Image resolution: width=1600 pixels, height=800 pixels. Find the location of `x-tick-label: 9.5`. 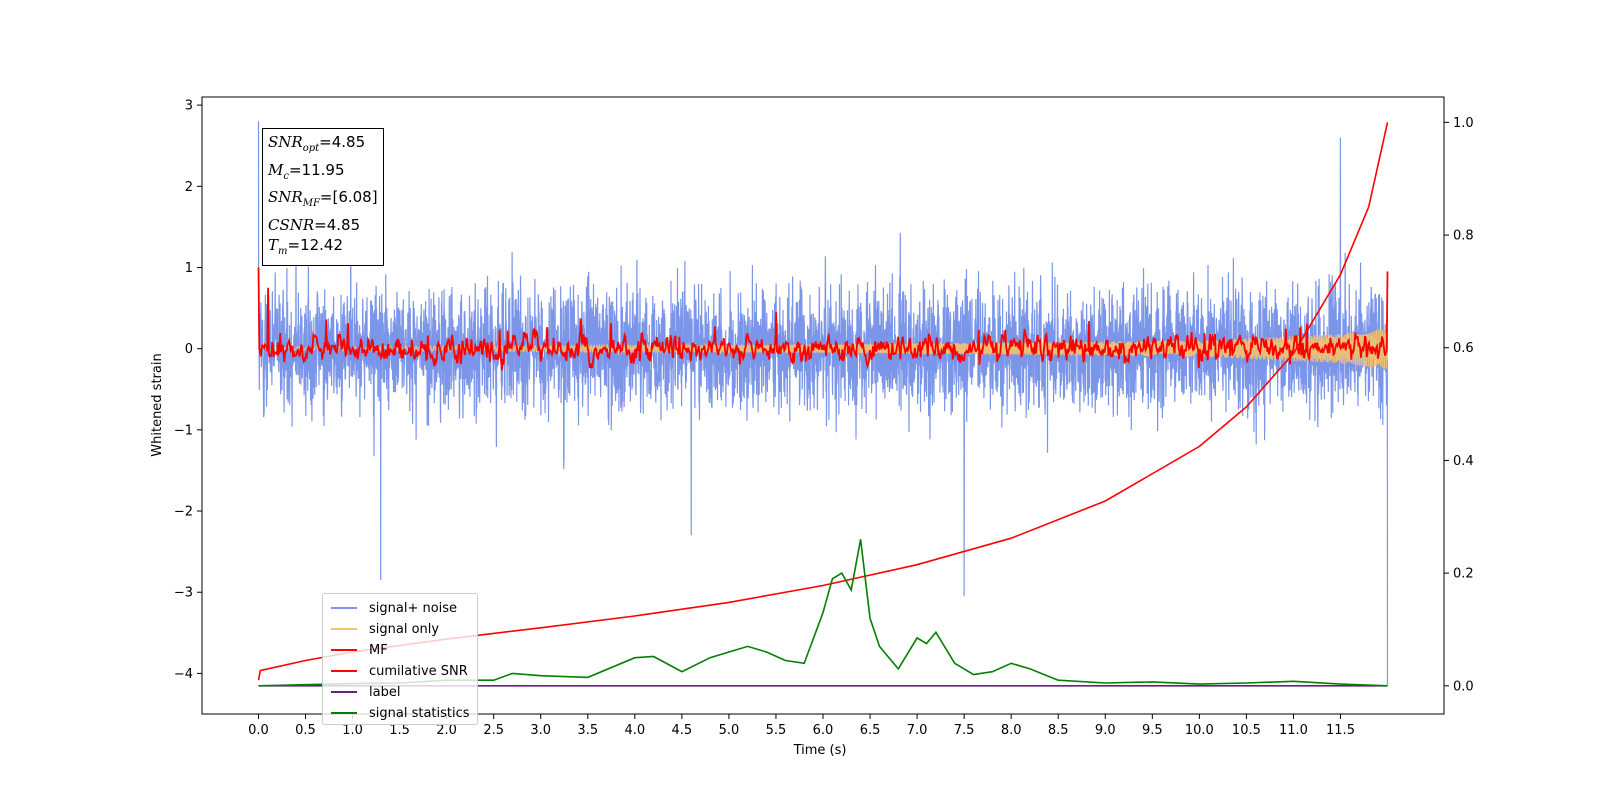

x-tick-label: 9.5 is located at coordinates (1152, 730).